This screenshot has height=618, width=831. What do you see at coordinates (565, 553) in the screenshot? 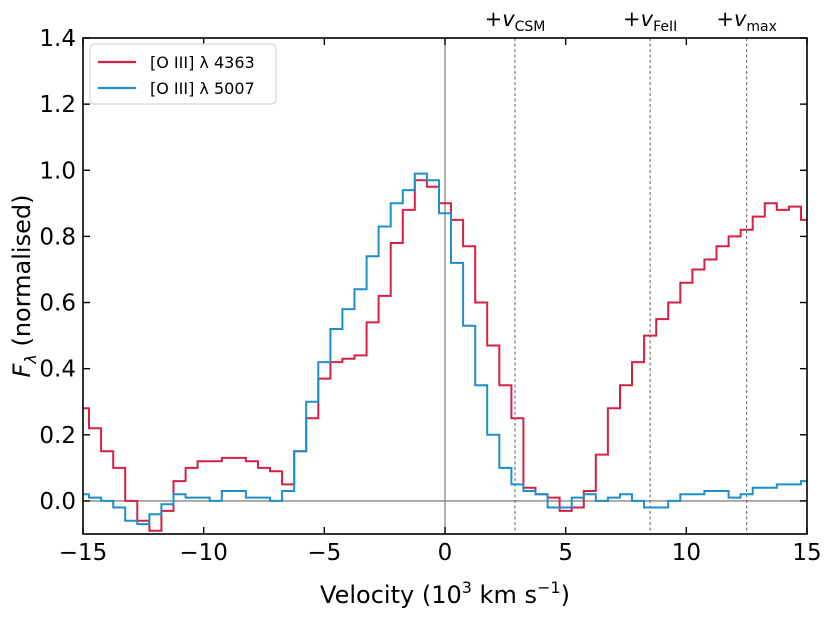
I see `x-tick-label: 5` at bounding box center [565, 553].